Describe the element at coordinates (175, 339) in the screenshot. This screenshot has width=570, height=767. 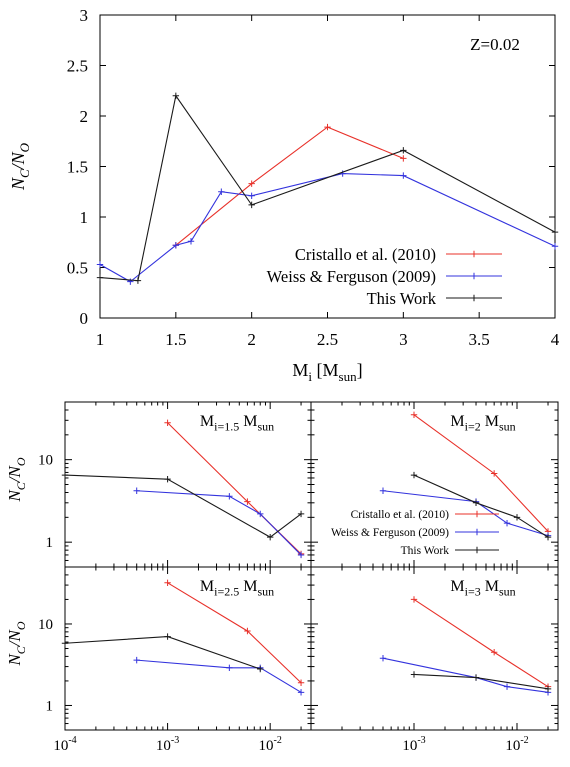
I see `top-x-tick-label: 1.5` at that location.